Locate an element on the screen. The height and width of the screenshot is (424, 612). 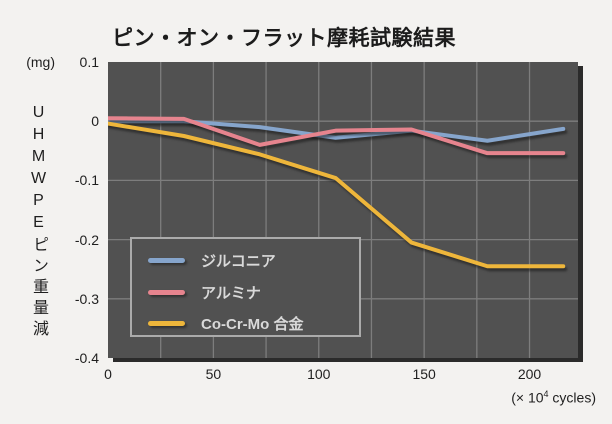
y-tick-label: -0.4 is located at coordinates (86, 358).